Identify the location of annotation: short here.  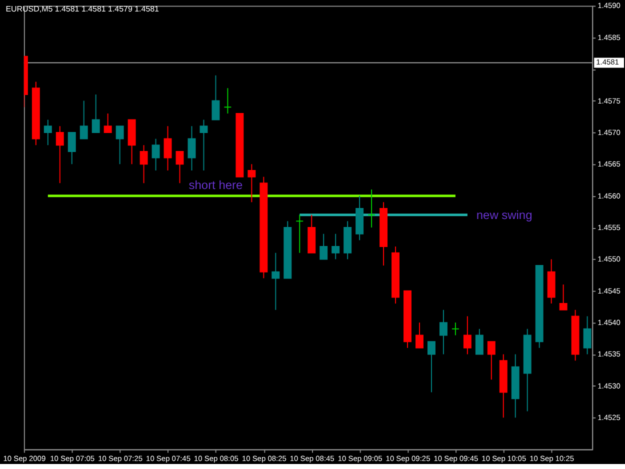
(215, 185).